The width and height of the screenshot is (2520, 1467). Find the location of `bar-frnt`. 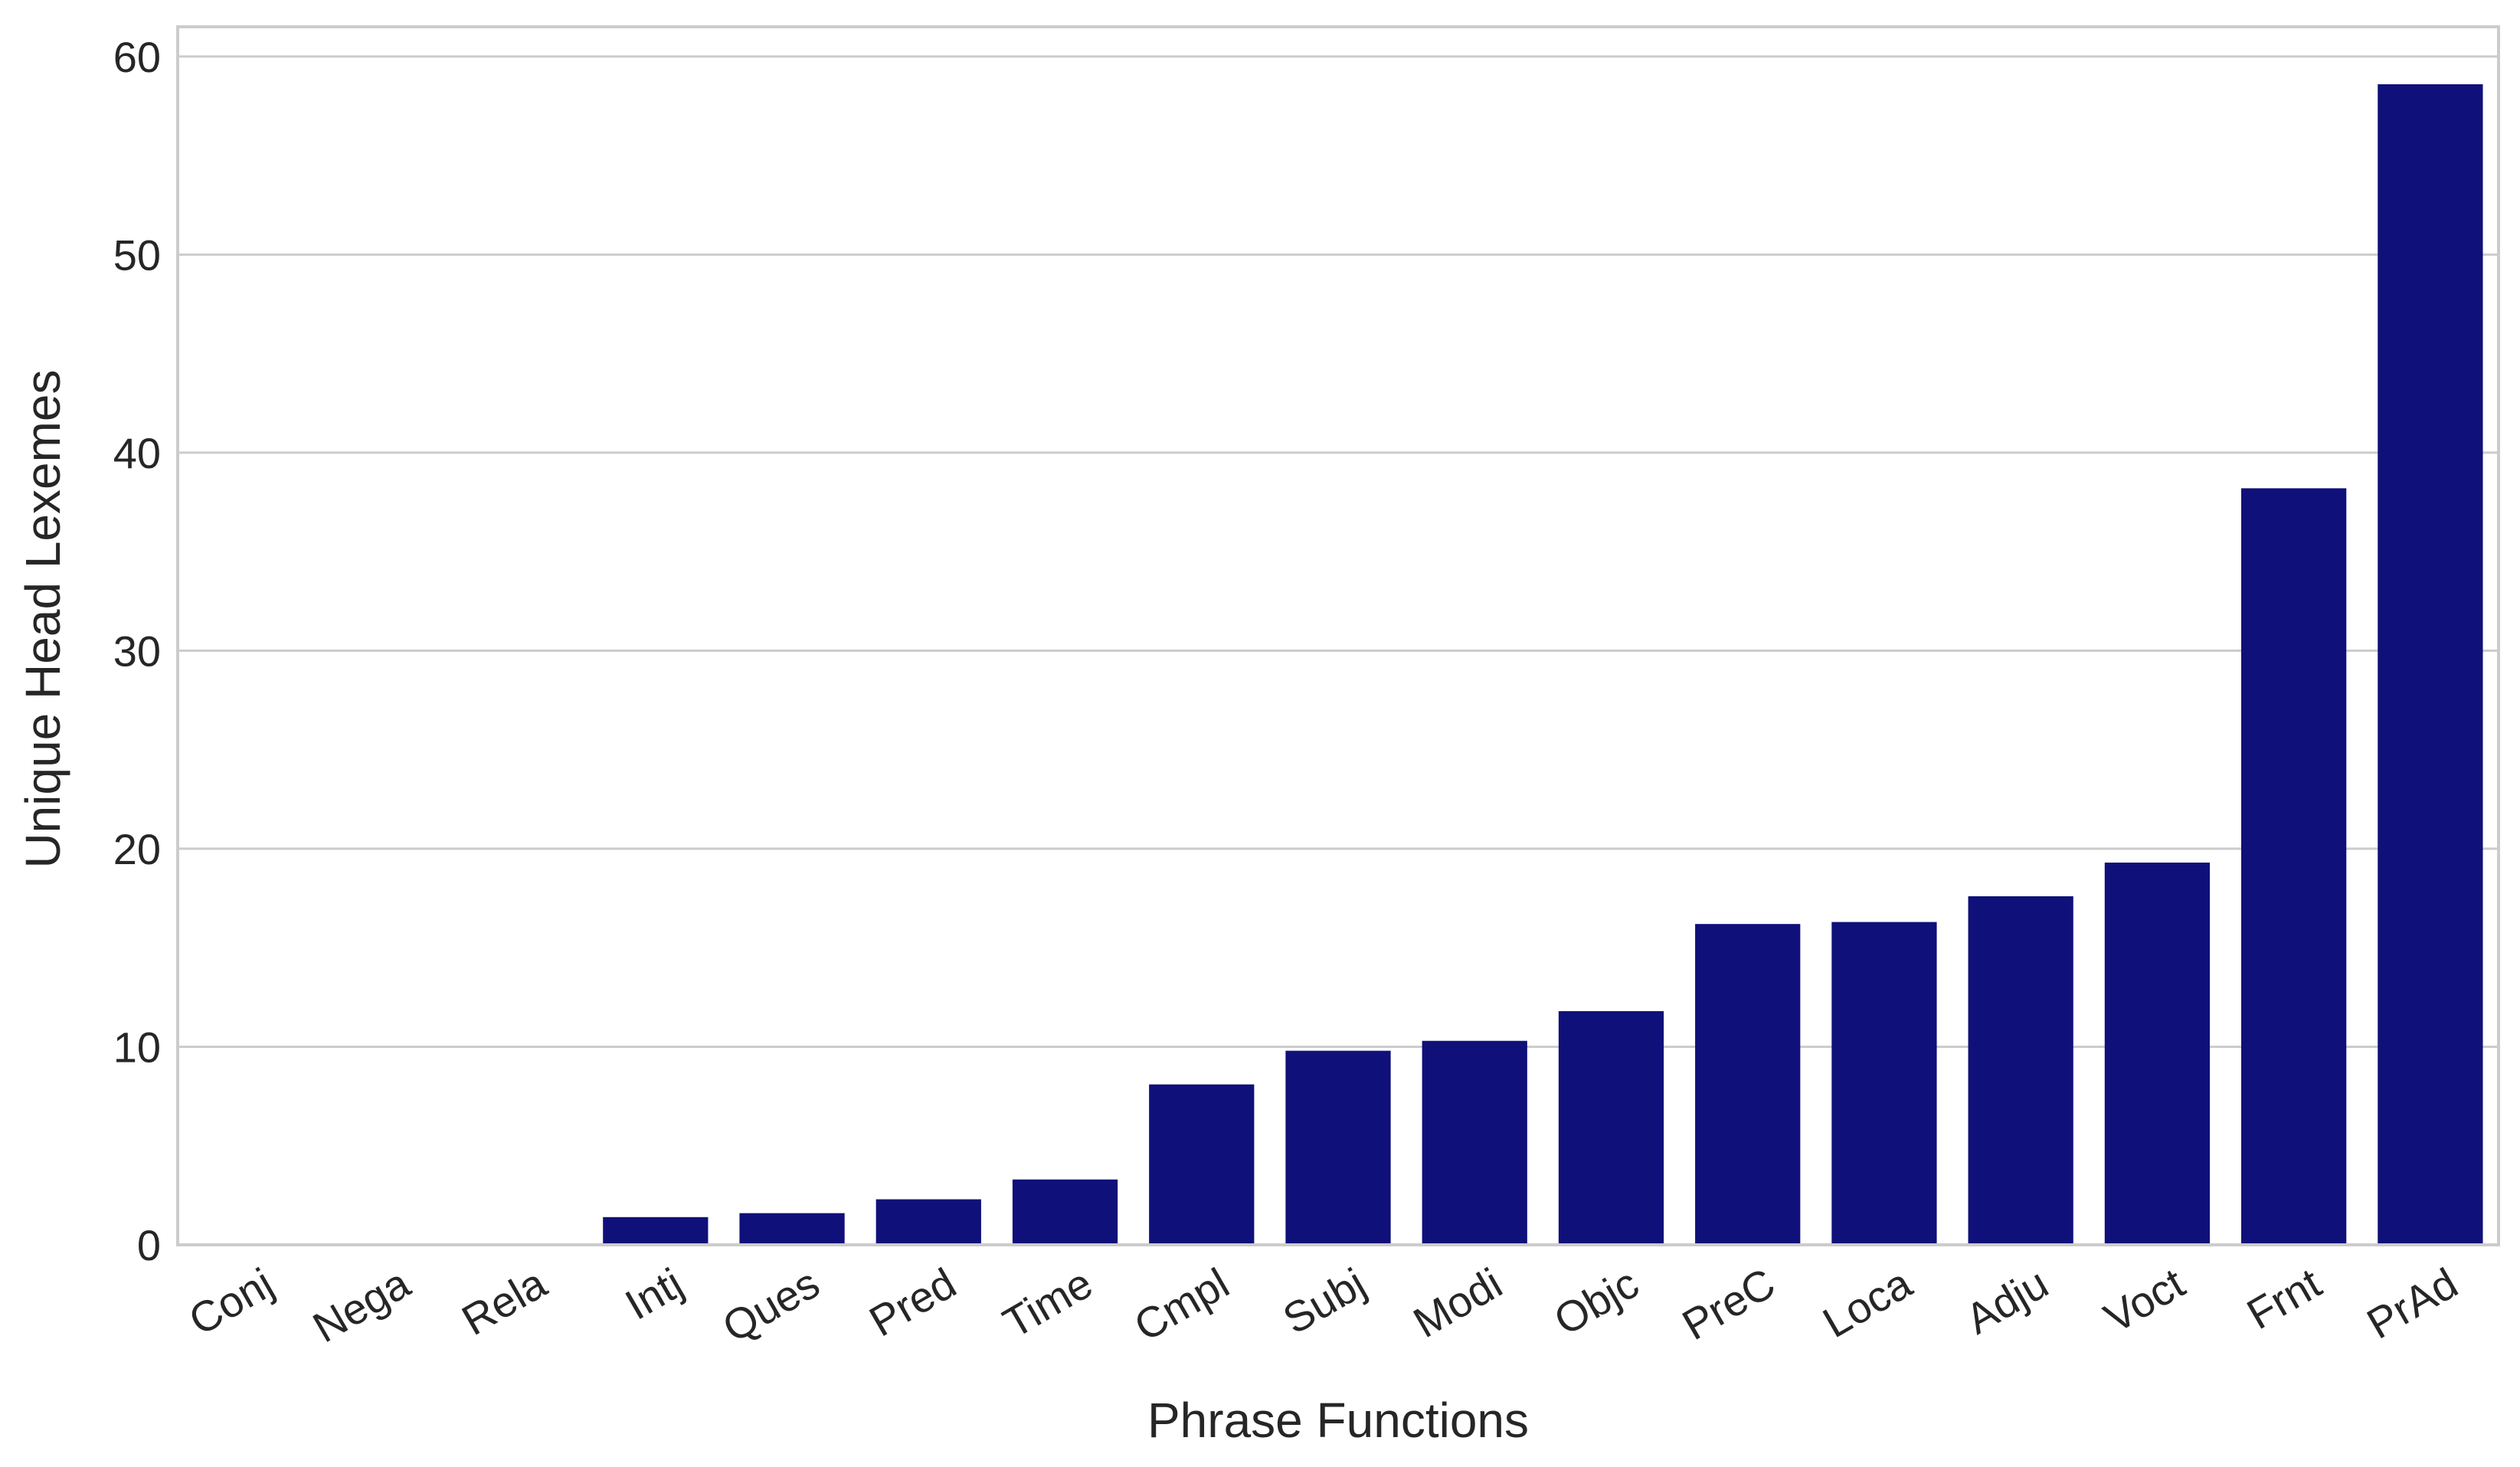

bar-frnt is located at coordinates (2294, 866).